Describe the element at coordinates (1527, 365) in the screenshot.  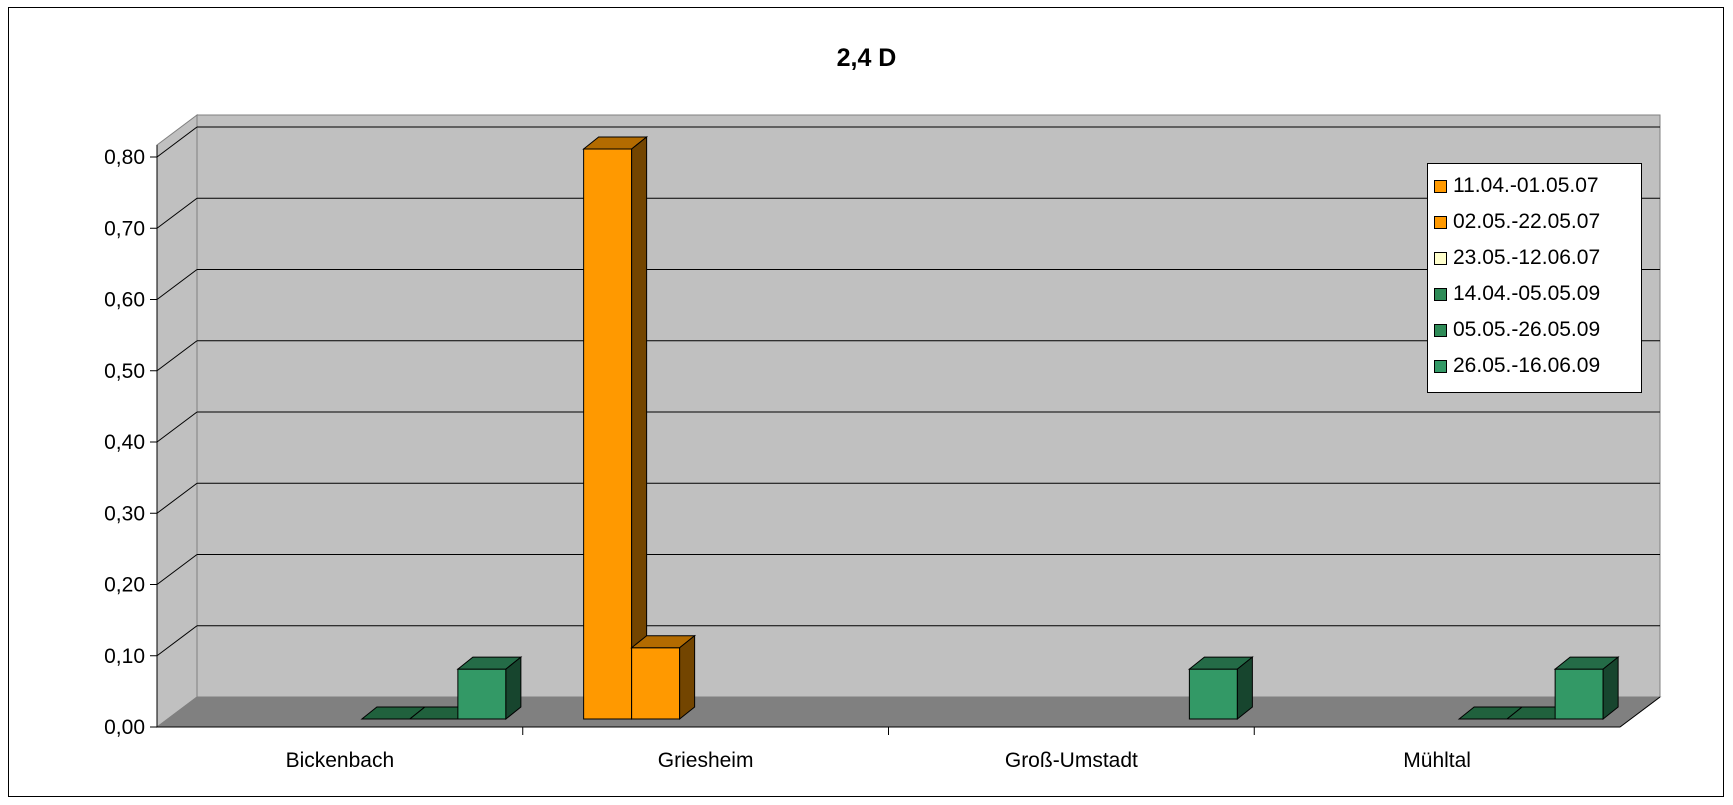
I see `legend-label: 26.05.-16.06.09` at that location.